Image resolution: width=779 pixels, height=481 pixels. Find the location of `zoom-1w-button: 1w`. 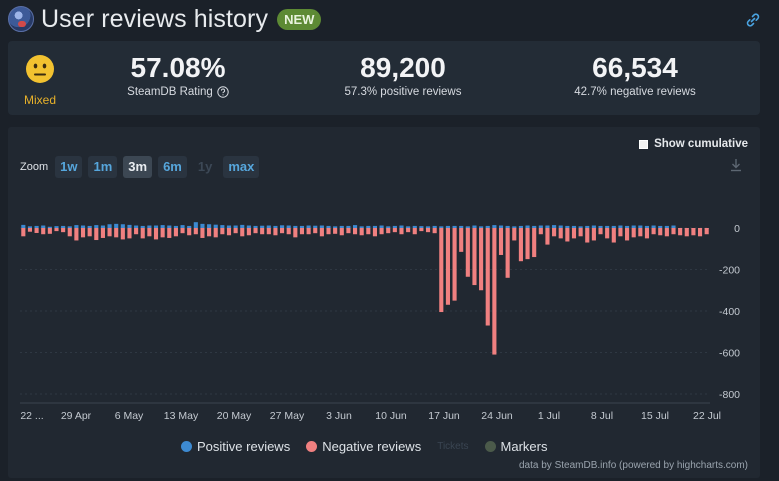

zoom-1w-button: 1w is located at coordinates (69, 167).